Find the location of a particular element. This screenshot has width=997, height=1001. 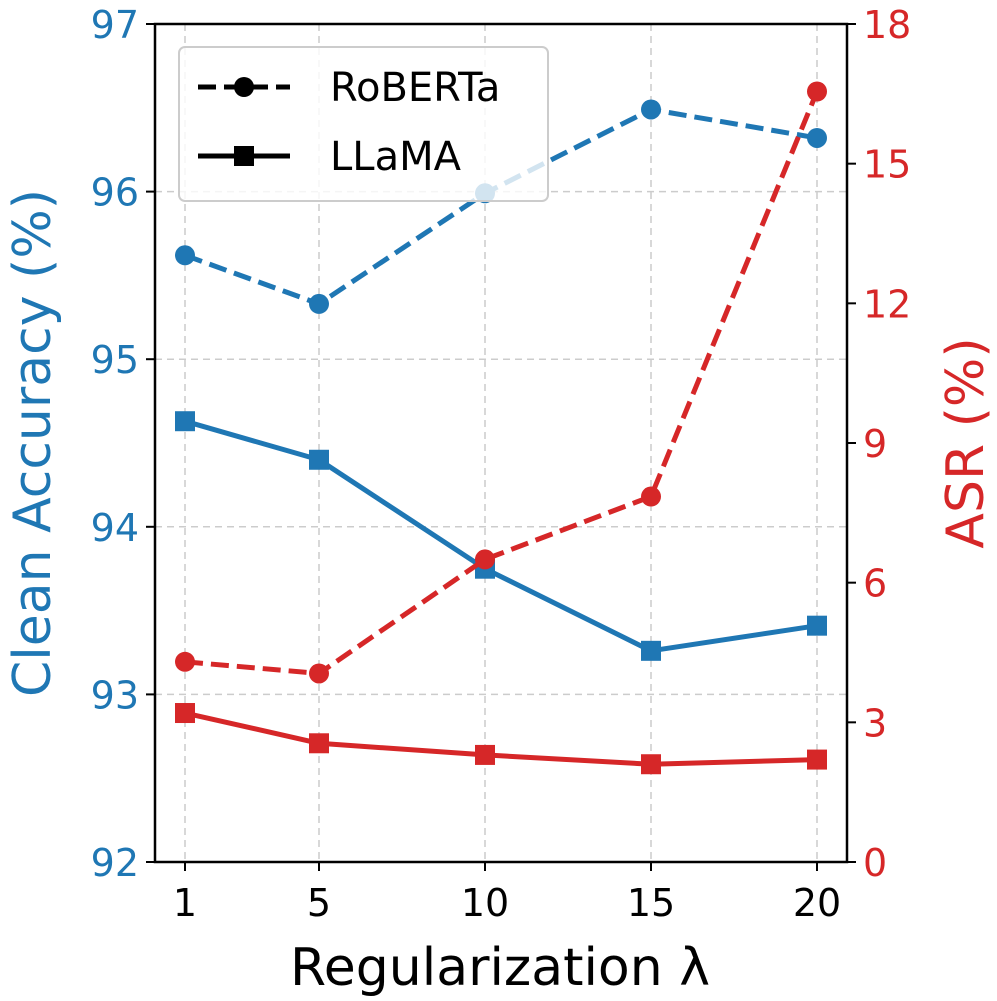

legend: RoBERTa LLaMA is located at coordinates (363, 124).